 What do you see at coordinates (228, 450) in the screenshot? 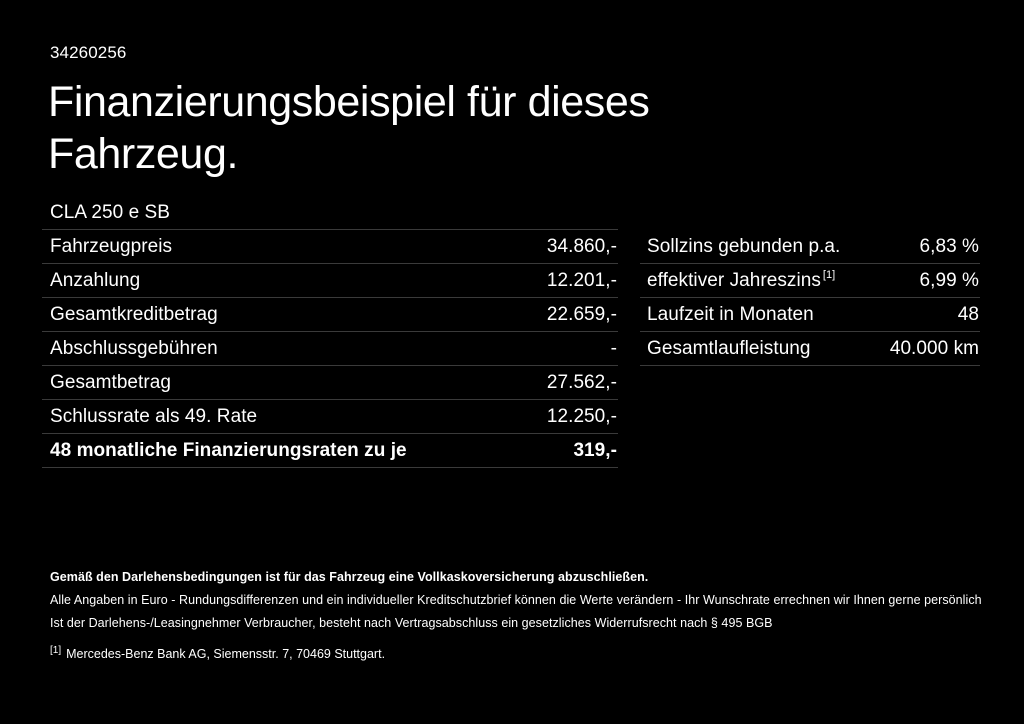
I see `monthly-rate-label: 48 monatliche Finanzierungsraten zu je` at bounding box center [228, 450].